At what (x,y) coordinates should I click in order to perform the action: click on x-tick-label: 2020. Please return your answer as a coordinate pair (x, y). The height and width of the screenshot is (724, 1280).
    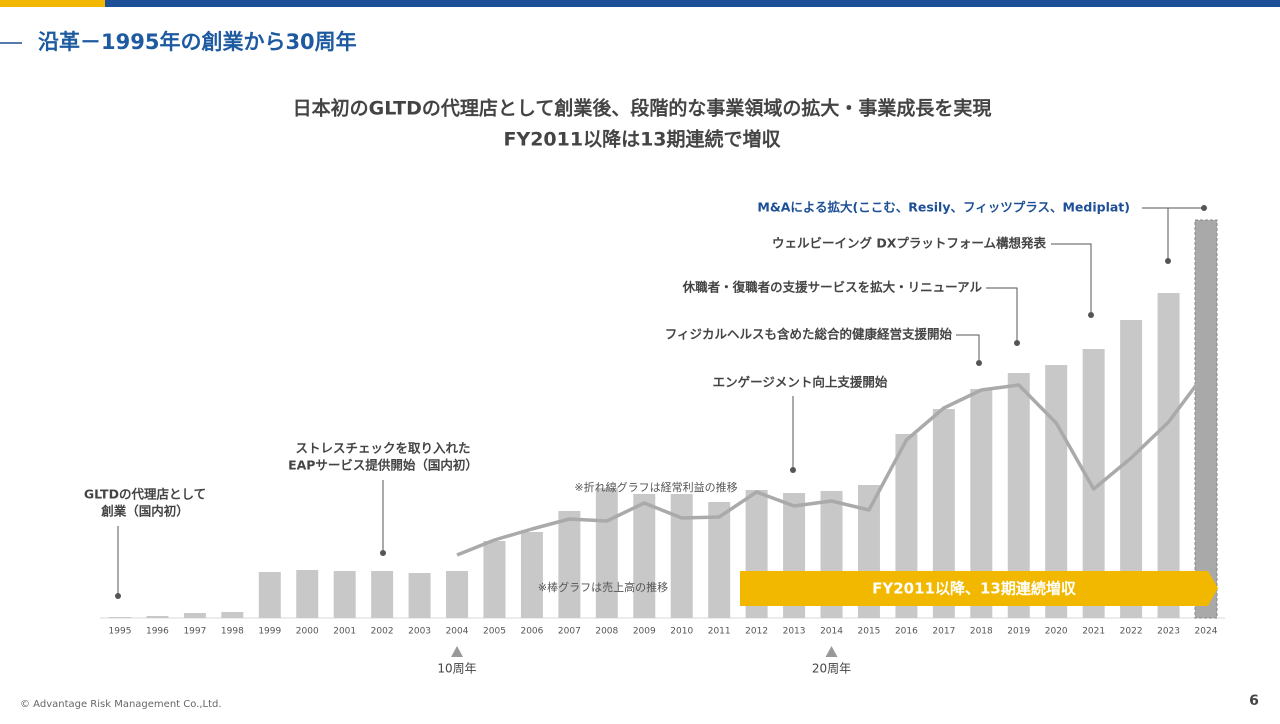
    Looking at the image, I should click on (1056, 632).